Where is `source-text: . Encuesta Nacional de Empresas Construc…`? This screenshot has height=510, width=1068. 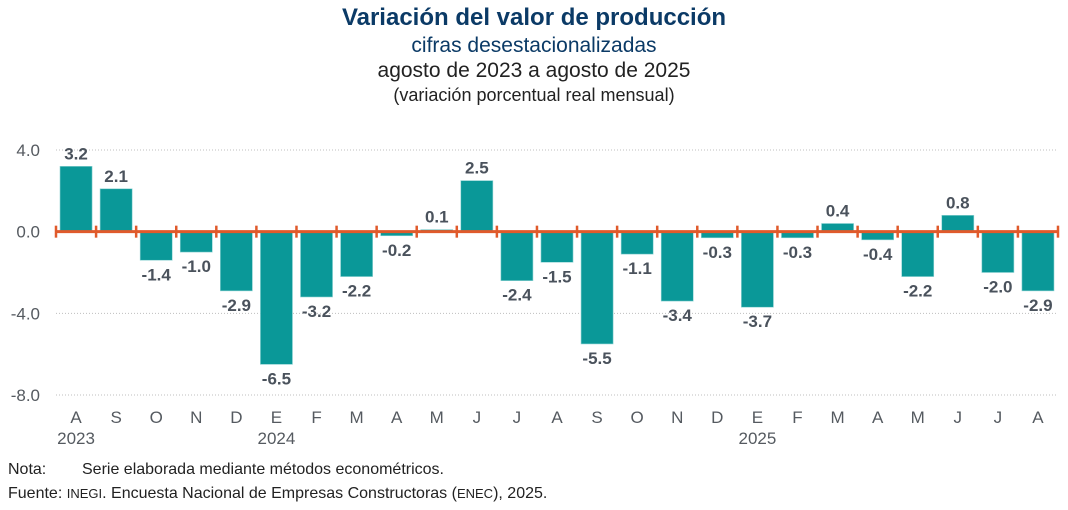
source-text: . Encuesta Nacional de Empresas Construc… is located at coordinates (279, 493).